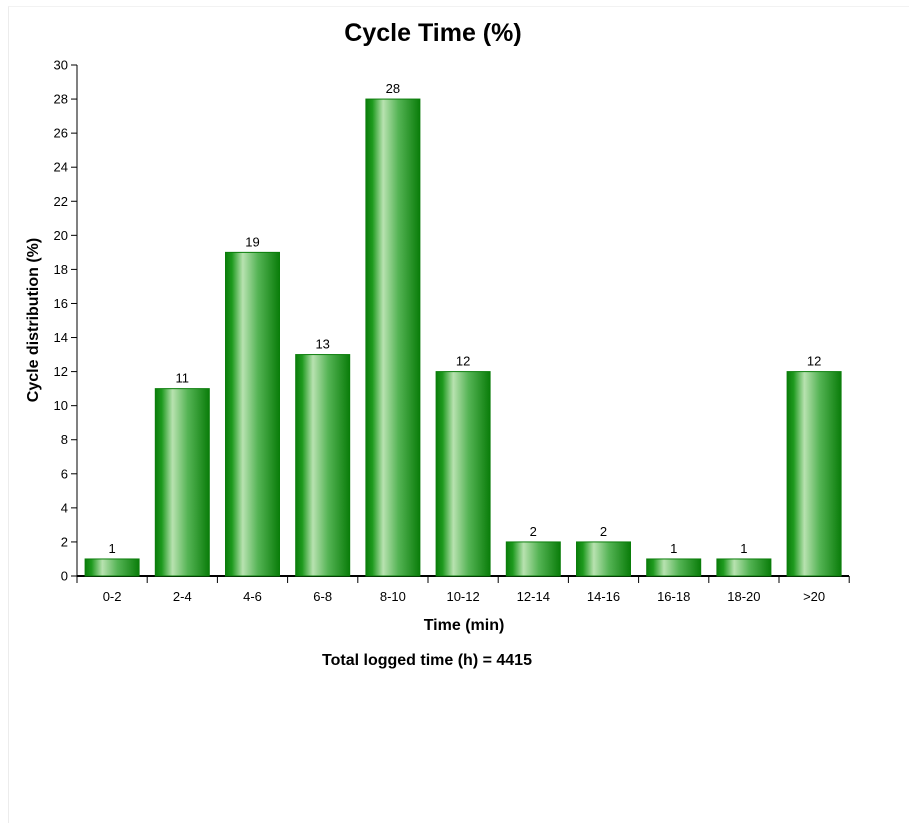  Describe the element at coordinates (432, 33) in the screenshot. I see `chart-title: Cycle Time (%)` at that location.